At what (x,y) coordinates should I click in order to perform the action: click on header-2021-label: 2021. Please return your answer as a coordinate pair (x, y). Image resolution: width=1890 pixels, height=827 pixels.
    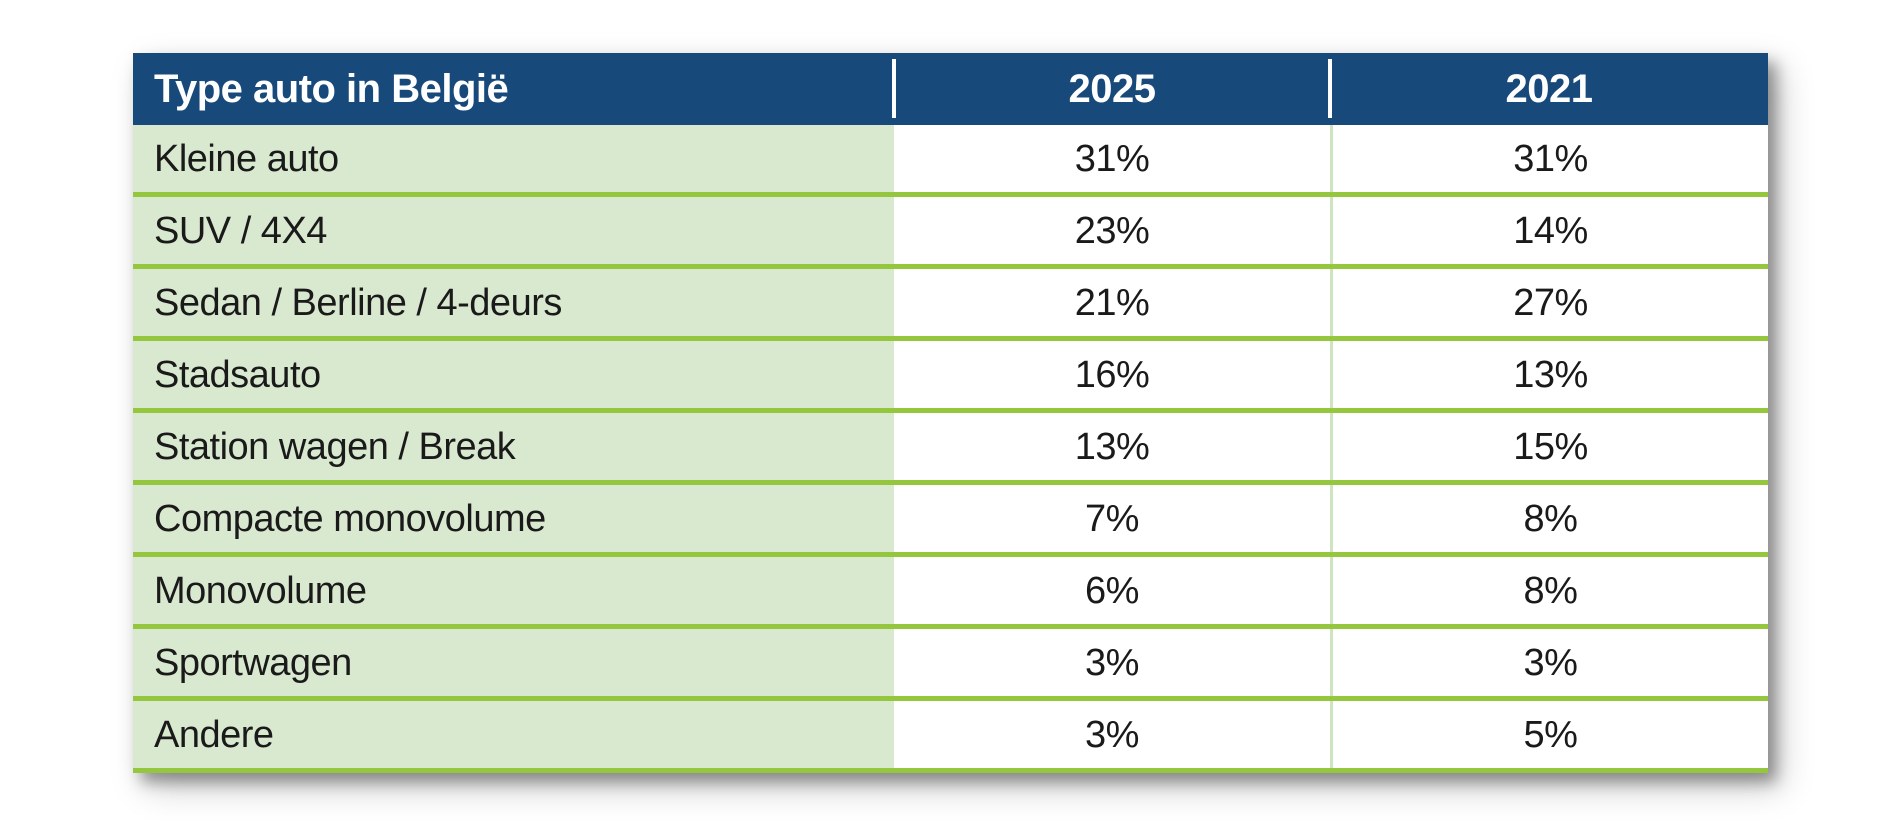
    Looking at the image, I should click on (1549, 89).